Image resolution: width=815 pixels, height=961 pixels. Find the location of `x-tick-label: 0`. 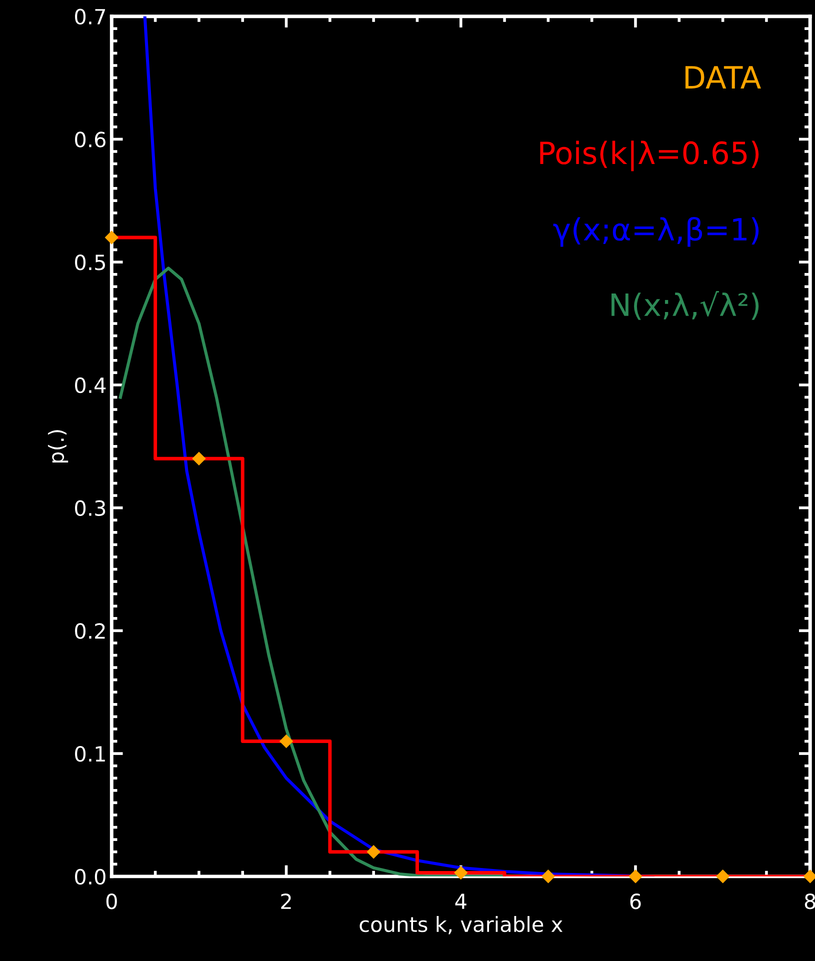

x-tick-label: 0 is located at coordinates (111, 901).